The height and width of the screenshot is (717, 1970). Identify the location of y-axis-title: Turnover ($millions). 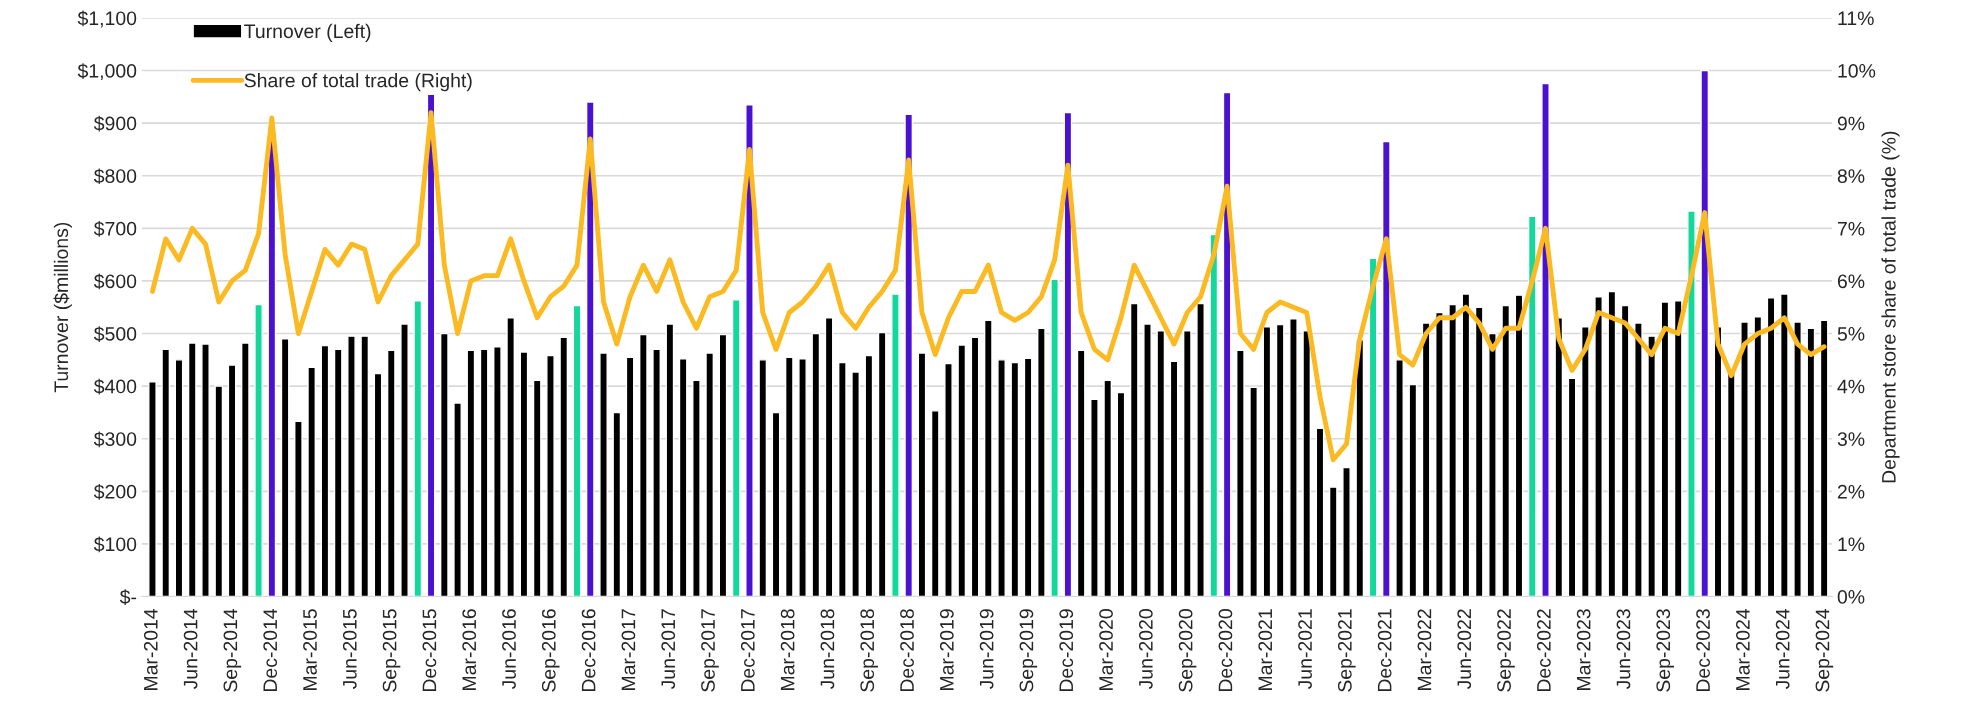
(62, 307).